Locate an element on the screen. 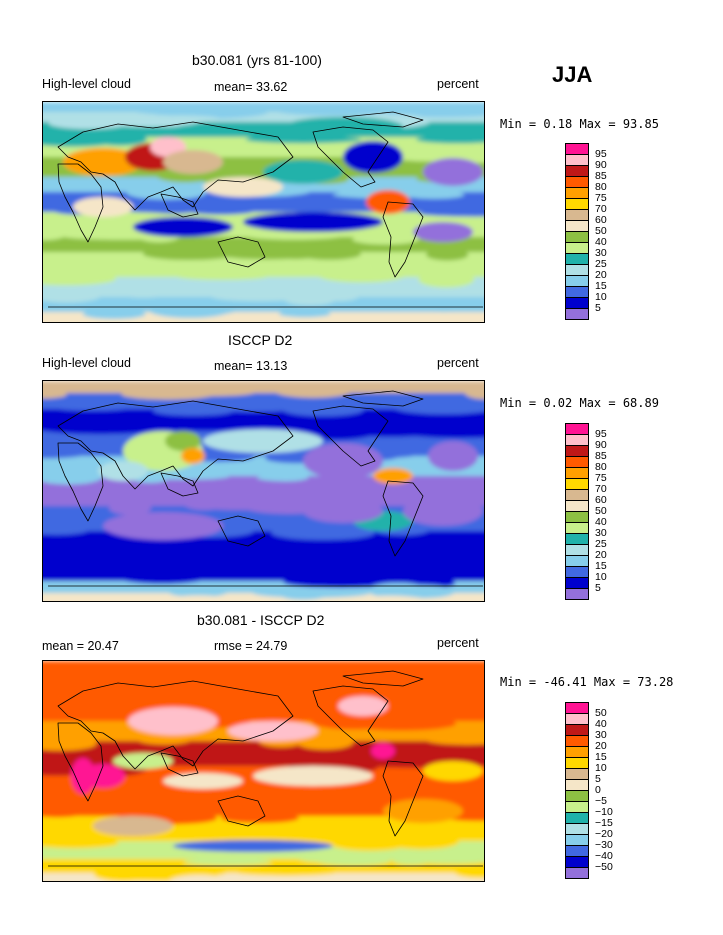 This screenshot has height=935, width=723. panel-3-title: b30.081 - ISCCP D2 is located at coordinates (261, 620).